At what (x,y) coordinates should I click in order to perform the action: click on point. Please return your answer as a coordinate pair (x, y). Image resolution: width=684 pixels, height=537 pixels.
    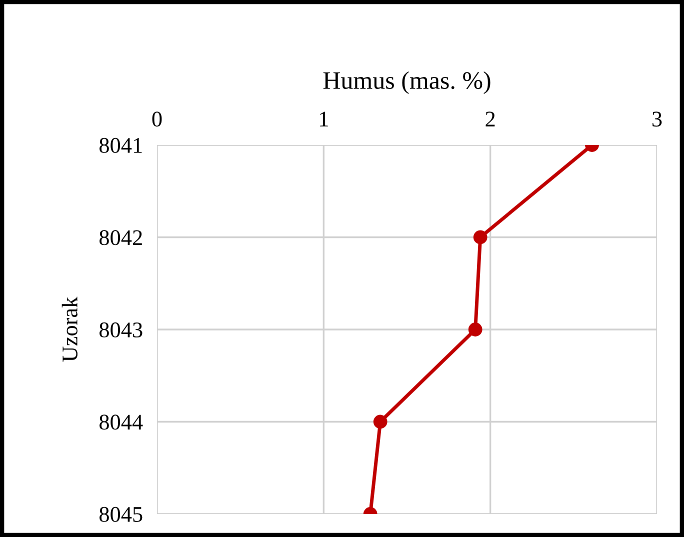
    Looking at the image, I should click on (475, 329).